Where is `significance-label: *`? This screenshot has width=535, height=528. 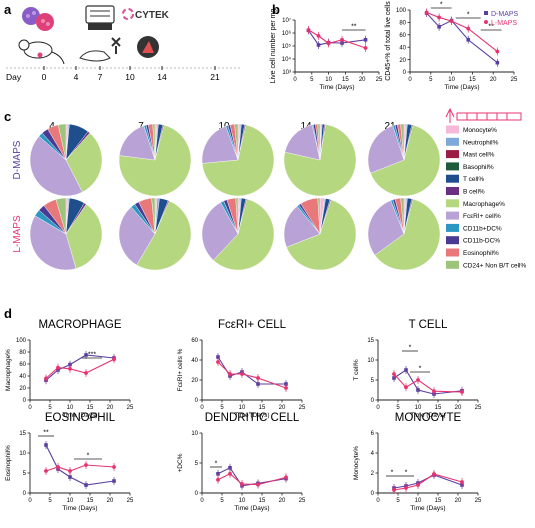
significance-label: * is located at coordinates (420, 369).